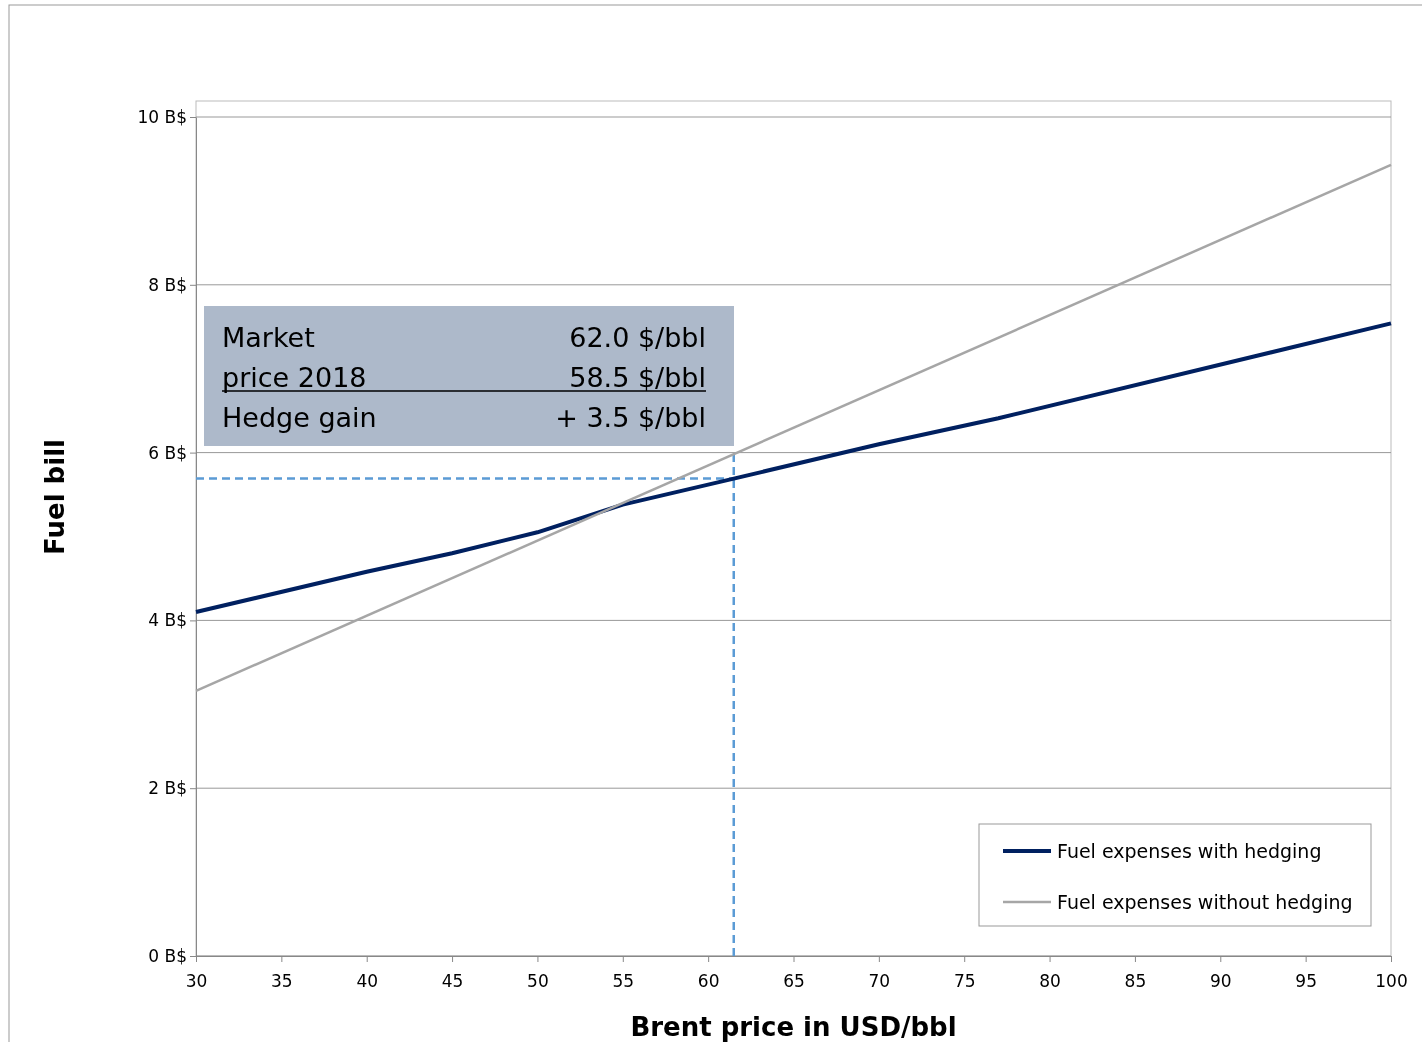 Image resolution: width=1422 pixels, height=1042 pixels. What do you see at coordinates (196, 981) in the screenshot?
I see `x-tick-label: 30` at bounding box center [196, 981].